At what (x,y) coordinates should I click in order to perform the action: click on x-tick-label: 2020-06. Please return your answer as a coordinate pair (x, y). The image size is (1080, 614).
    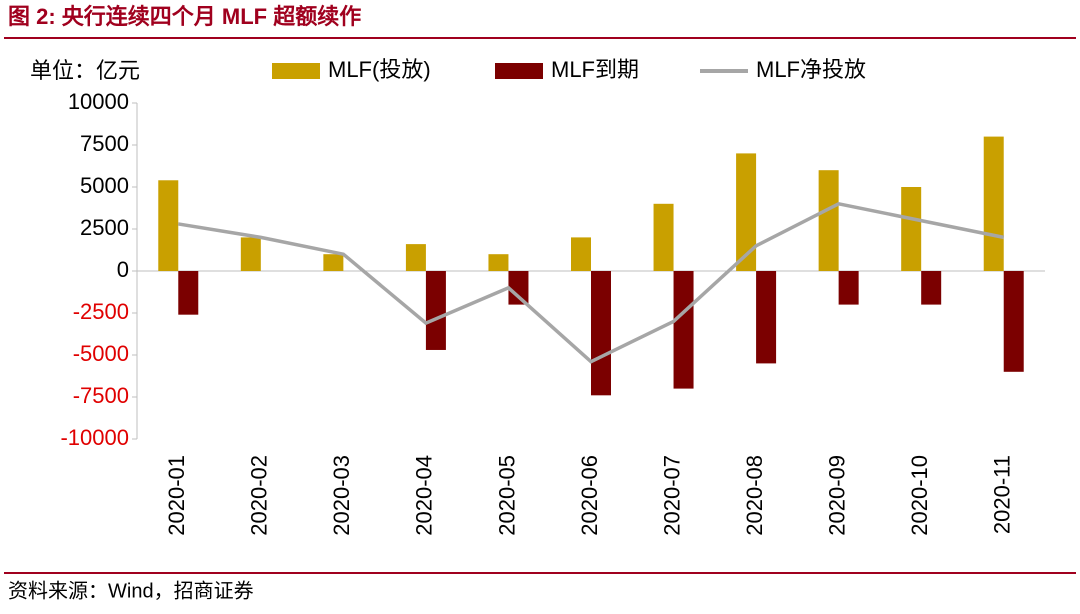
    Looking at the image, I should click on (589, 495).